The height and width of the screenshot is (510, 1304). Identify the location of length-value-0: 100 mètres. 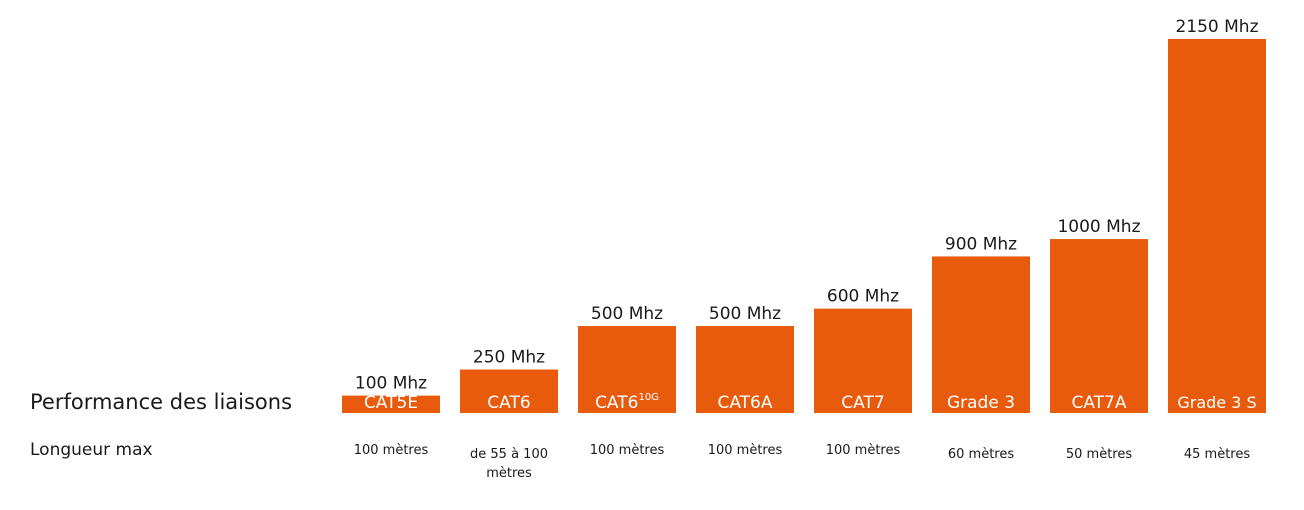
(391, 450).